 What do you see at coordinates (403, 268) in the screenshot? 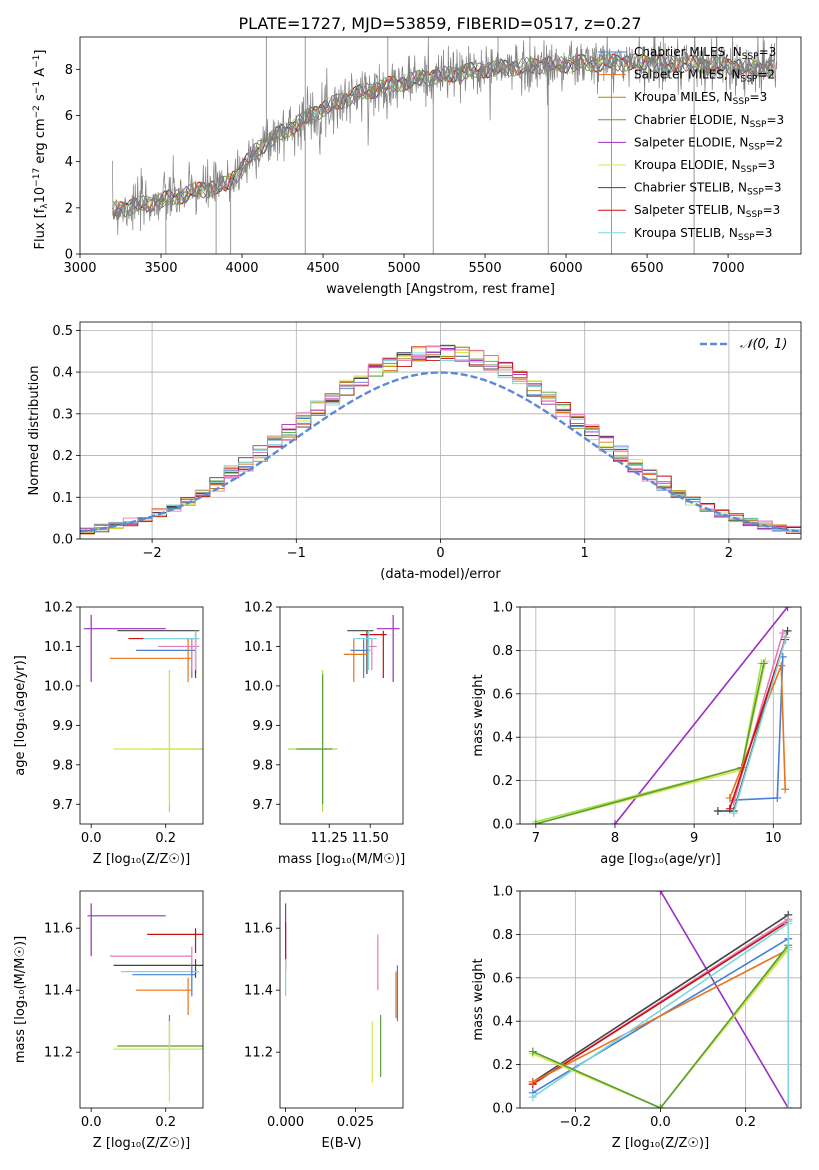
I see `x-tick-label: 5000` at bounding box center [403, 268].